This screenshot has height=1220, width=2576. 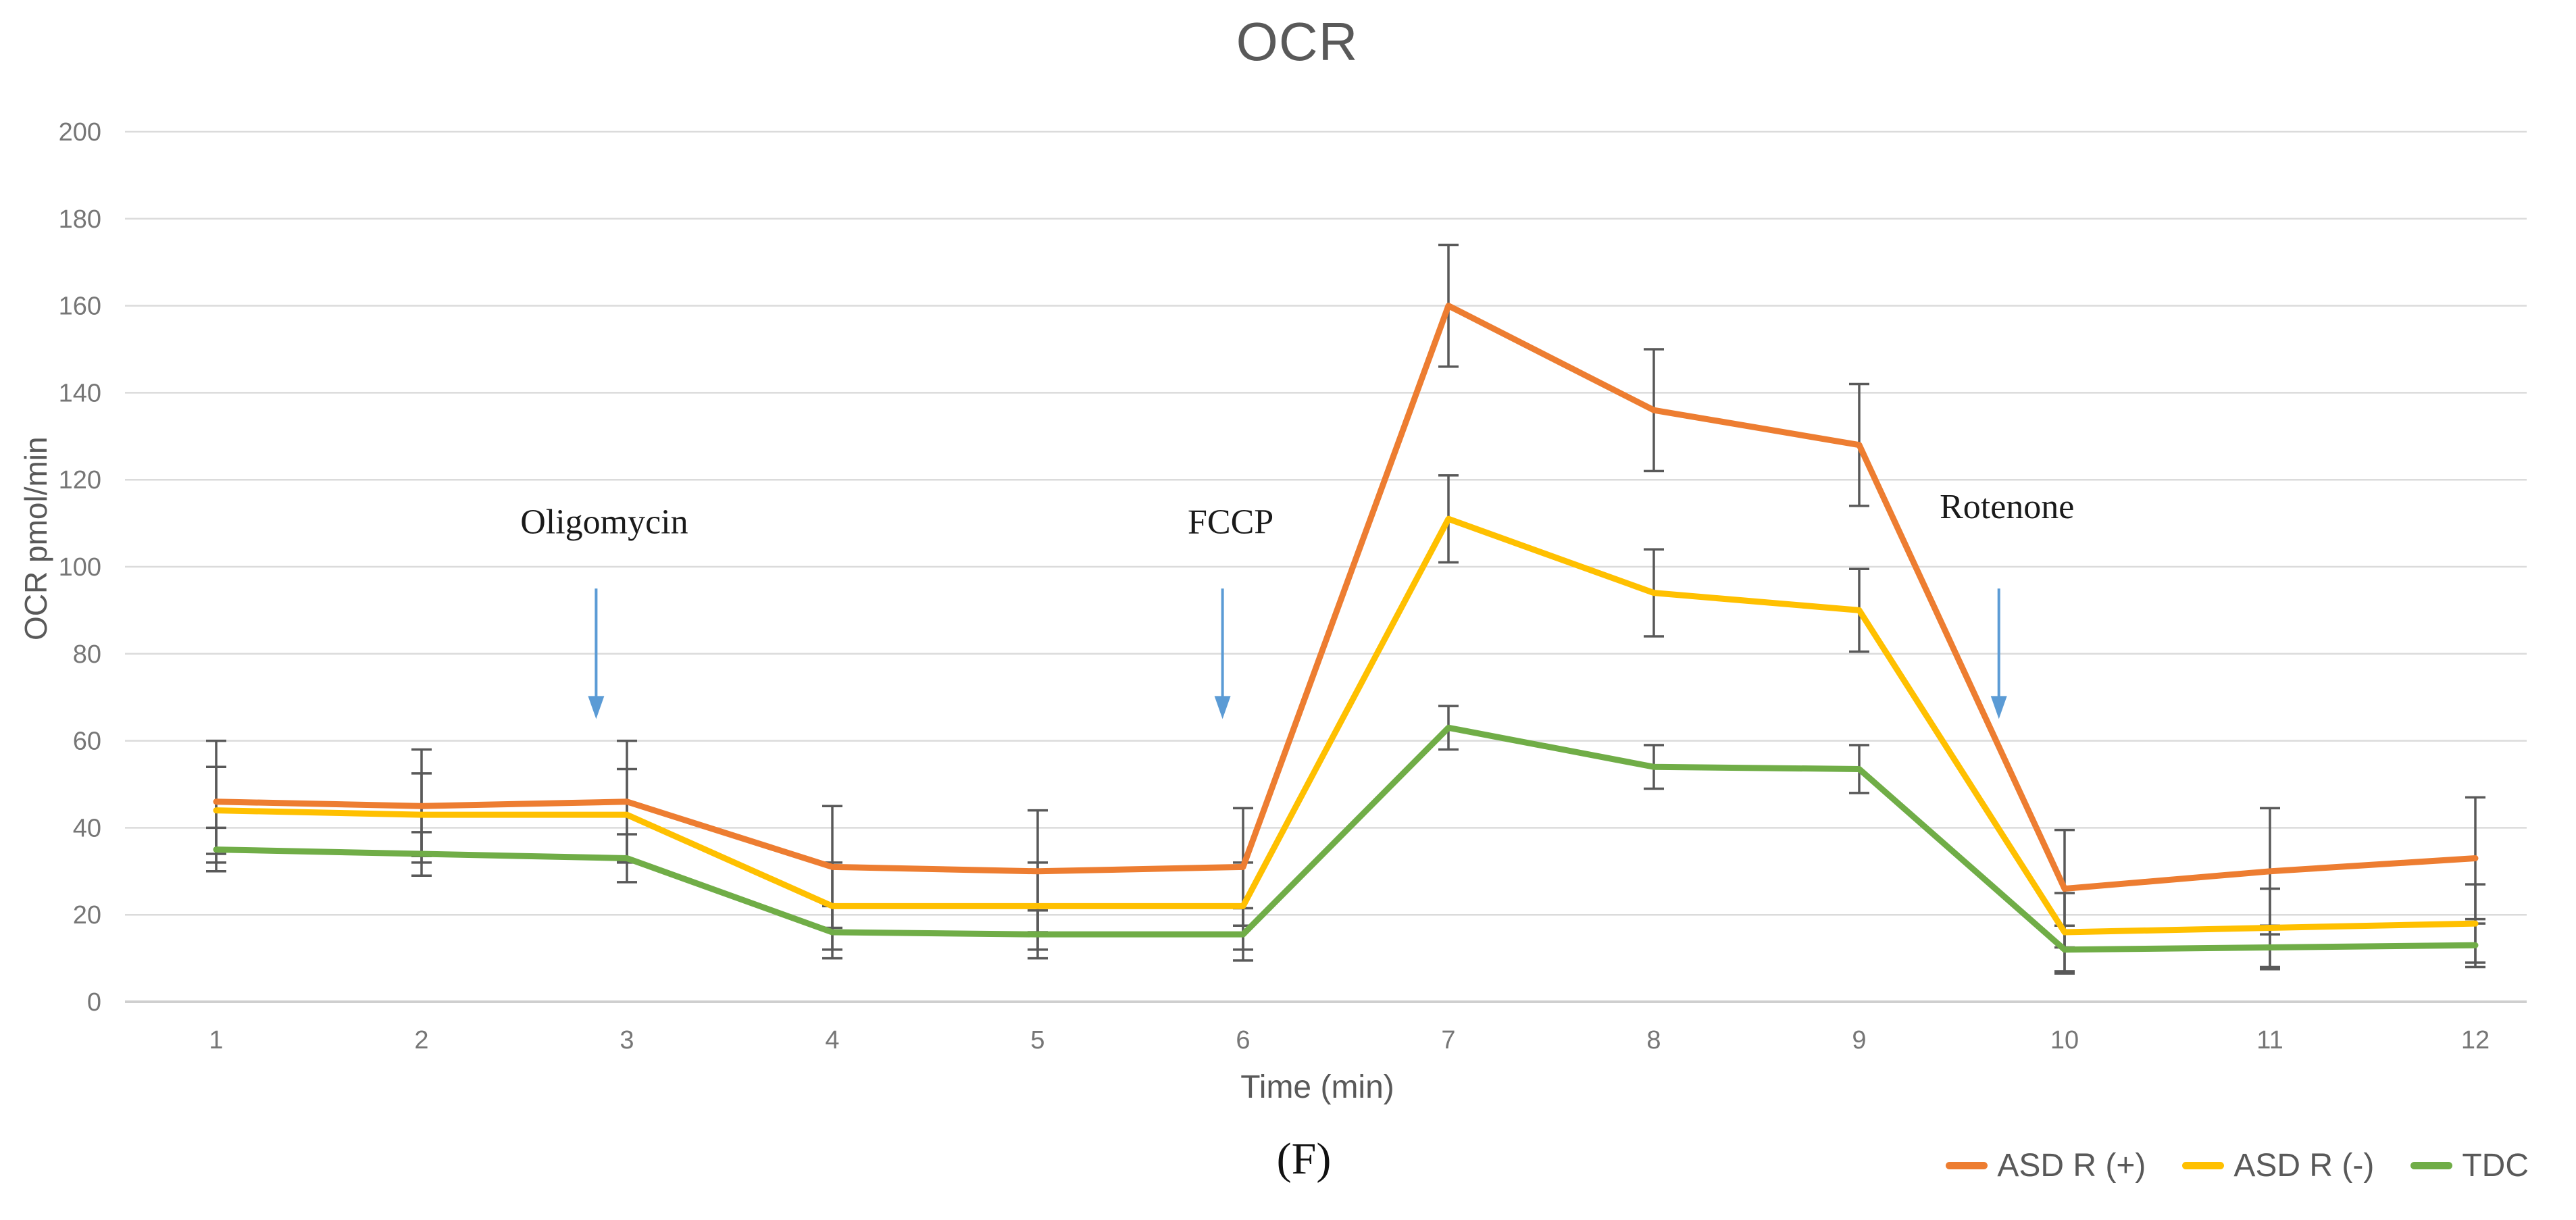 What do you see at coordinates (2495, 1166) in the screenshot?
I see `legend-label: TDC` at bounding box center [2495, 1166].